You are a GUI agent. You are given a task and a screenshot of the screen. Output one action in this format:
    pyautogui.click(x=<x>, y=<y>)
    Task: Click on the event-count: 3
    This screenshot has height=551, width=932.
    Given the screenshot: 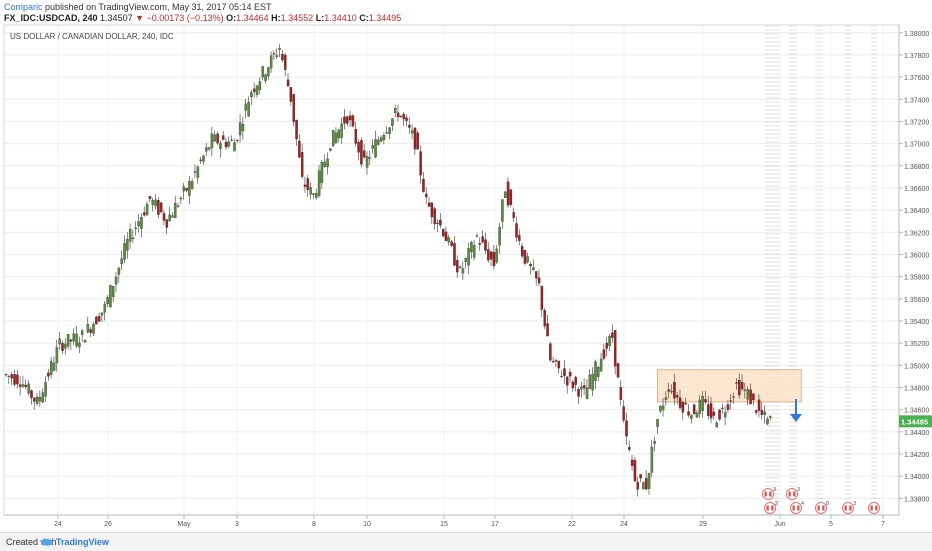 What is the action you would take?
    pyautogui.click(x=854, y=504)
    